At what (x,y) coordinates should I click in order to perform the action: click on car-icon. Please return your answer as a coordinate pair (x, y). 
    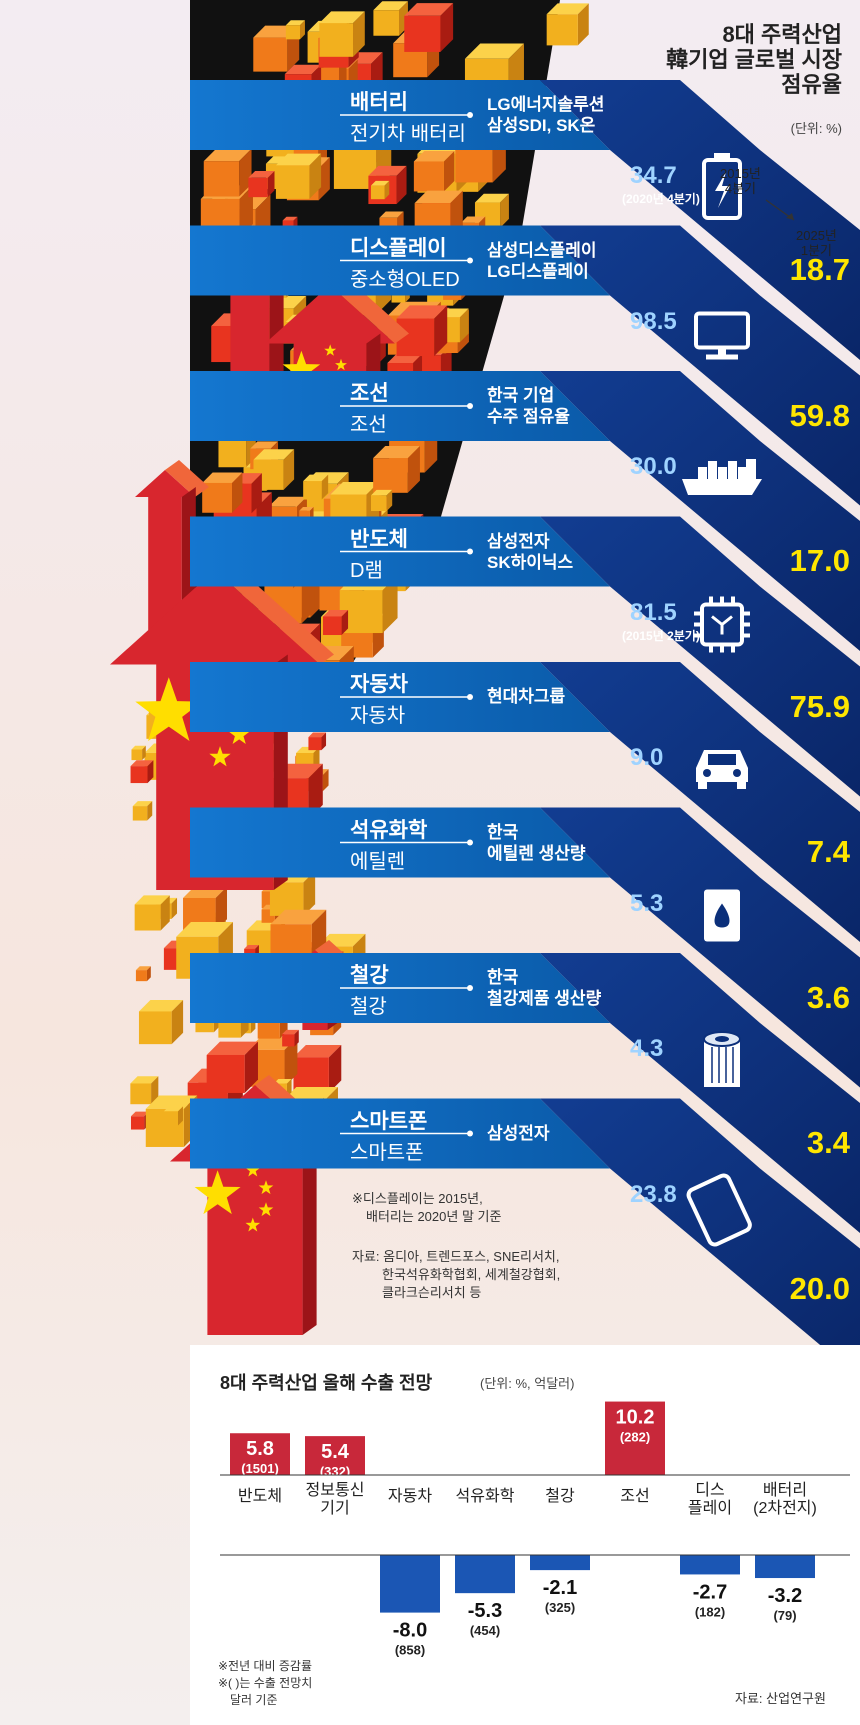
    Looking at the image, I should click on (722, 769).